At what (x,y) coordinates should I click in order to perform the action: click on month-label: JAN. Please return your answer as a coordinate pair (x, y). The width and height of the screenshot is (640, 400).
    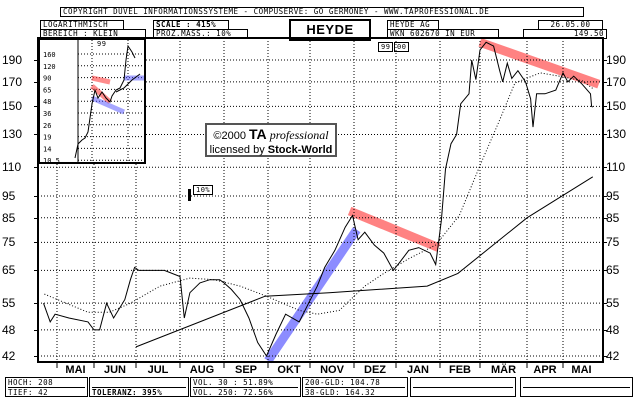
    Looking at the image, I should click on (418, 370).